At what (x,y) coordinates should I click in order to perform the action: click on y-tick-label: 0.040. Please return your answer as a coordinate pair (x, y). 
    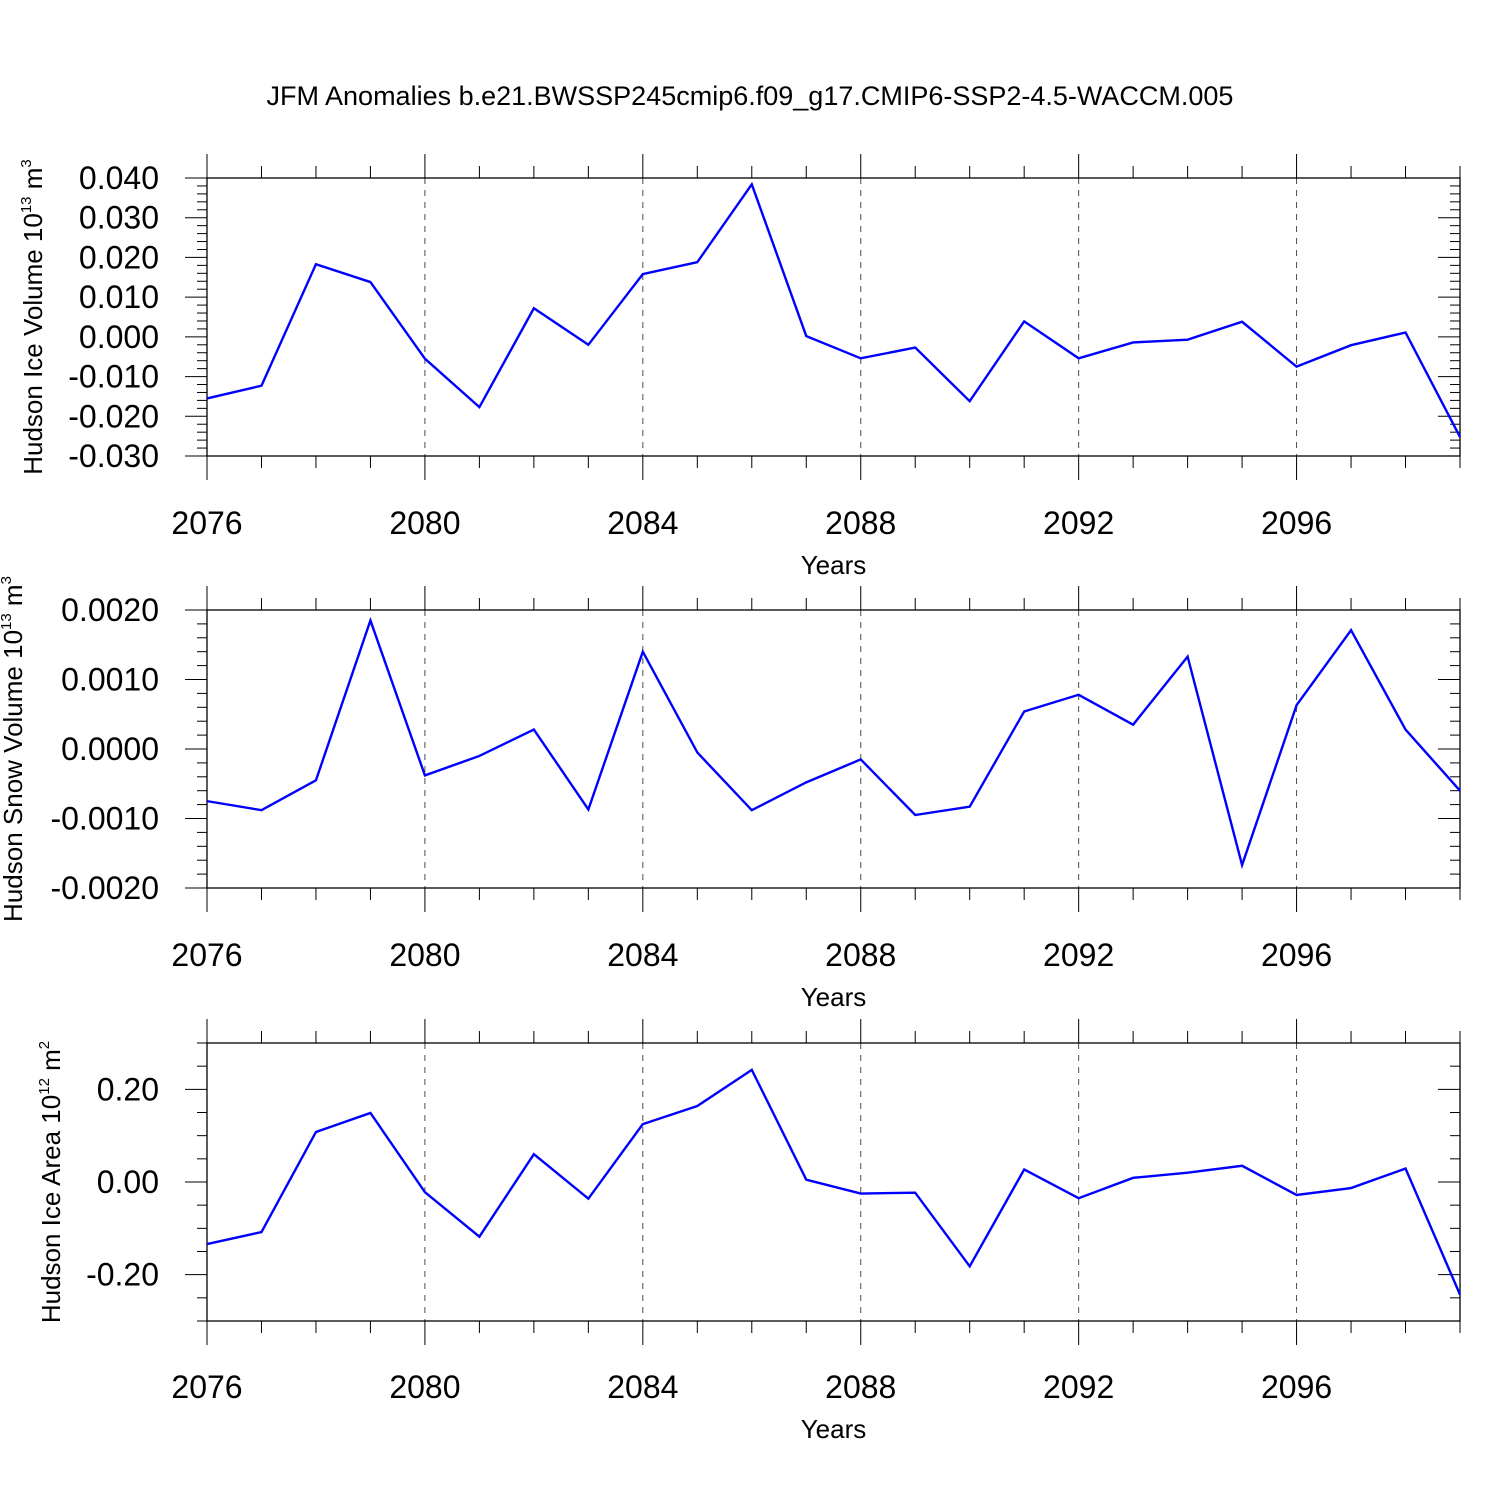
    Looking at the image, I should click on (119, 178).